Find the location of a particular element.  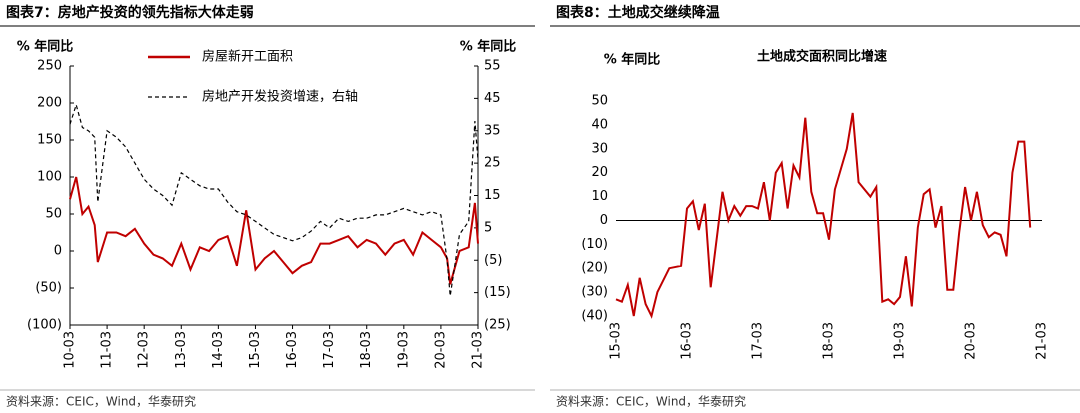

x-tick-label: 13-03 is located at coordinates (181, 350).